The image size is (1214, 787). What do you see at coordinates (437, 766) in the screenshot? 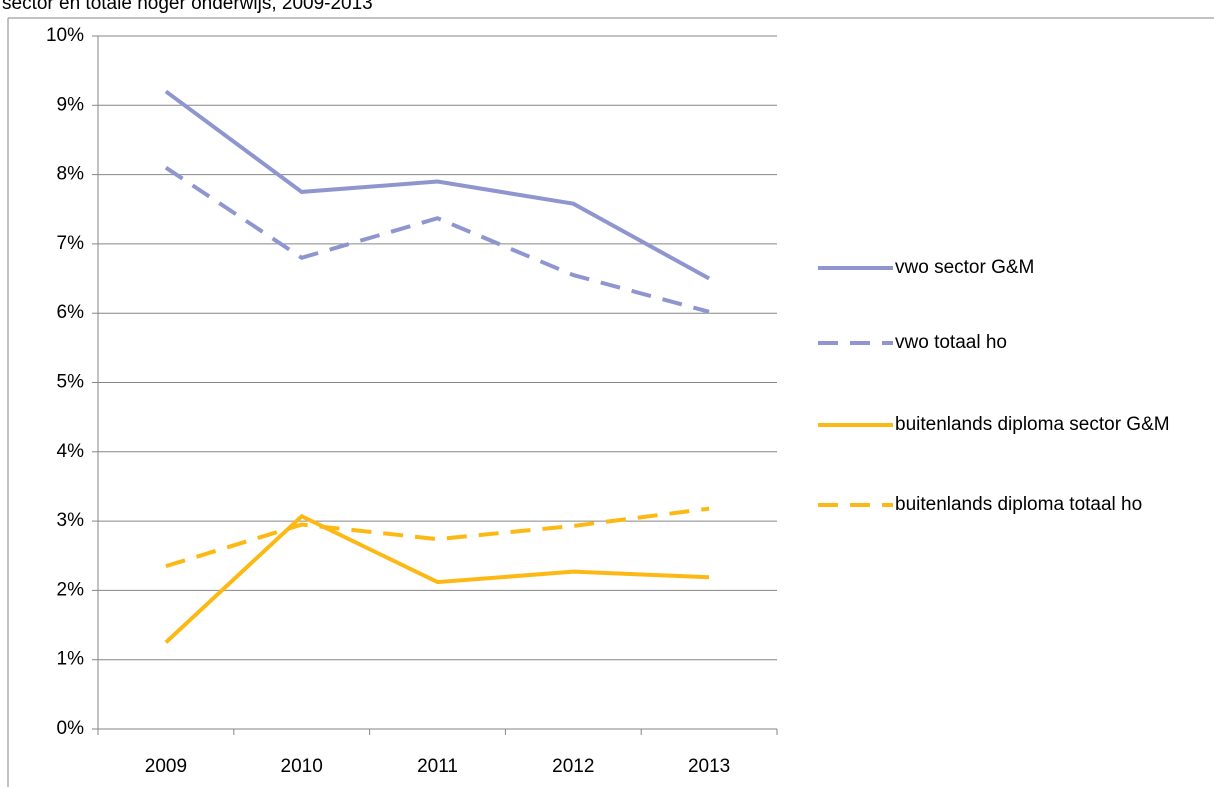
I see `x-tick-label: 2011` at bounding box center [437, 766].